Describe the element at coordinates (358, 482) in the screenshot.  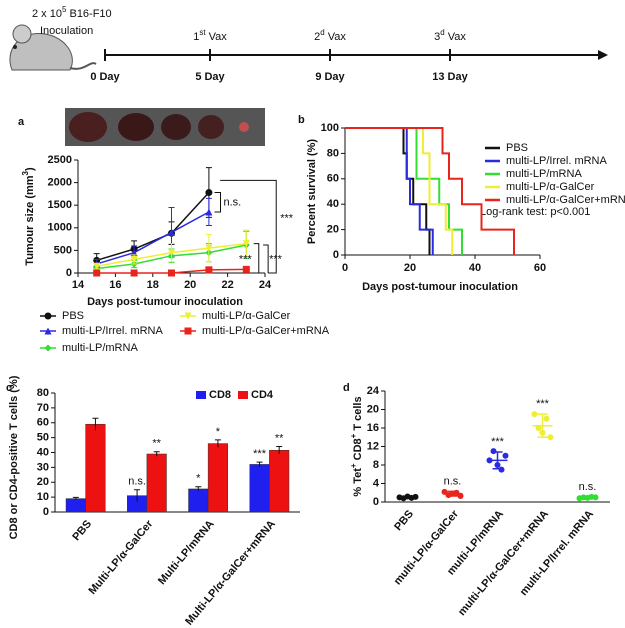
I see `y-axis-title-part: % Tet` at that location.